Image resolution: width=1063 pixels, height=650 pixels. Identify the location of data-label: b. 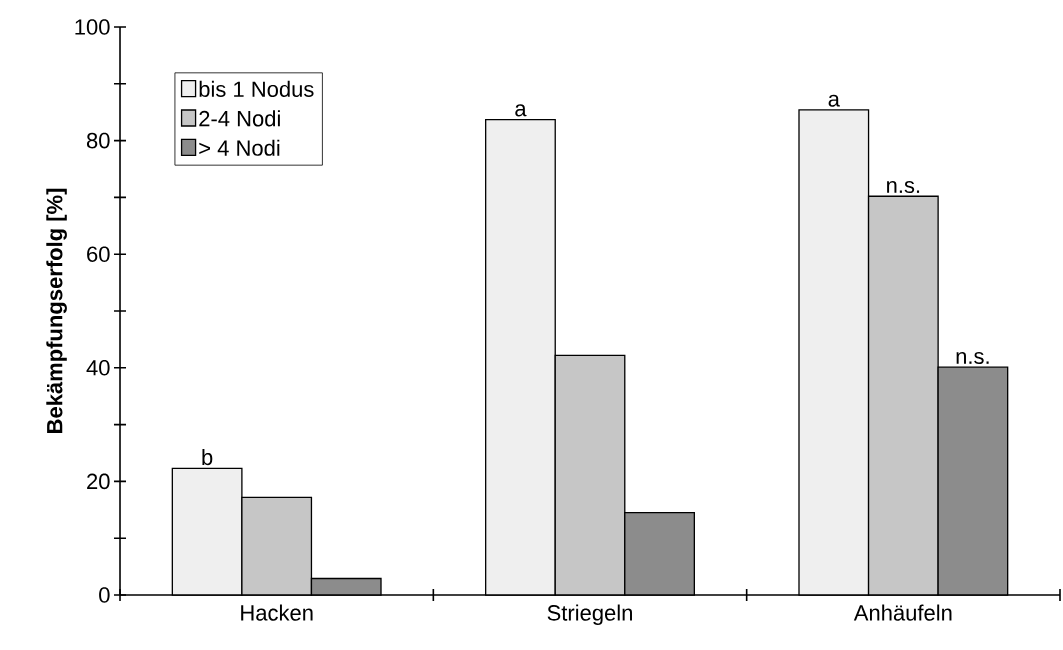
(207, 457).